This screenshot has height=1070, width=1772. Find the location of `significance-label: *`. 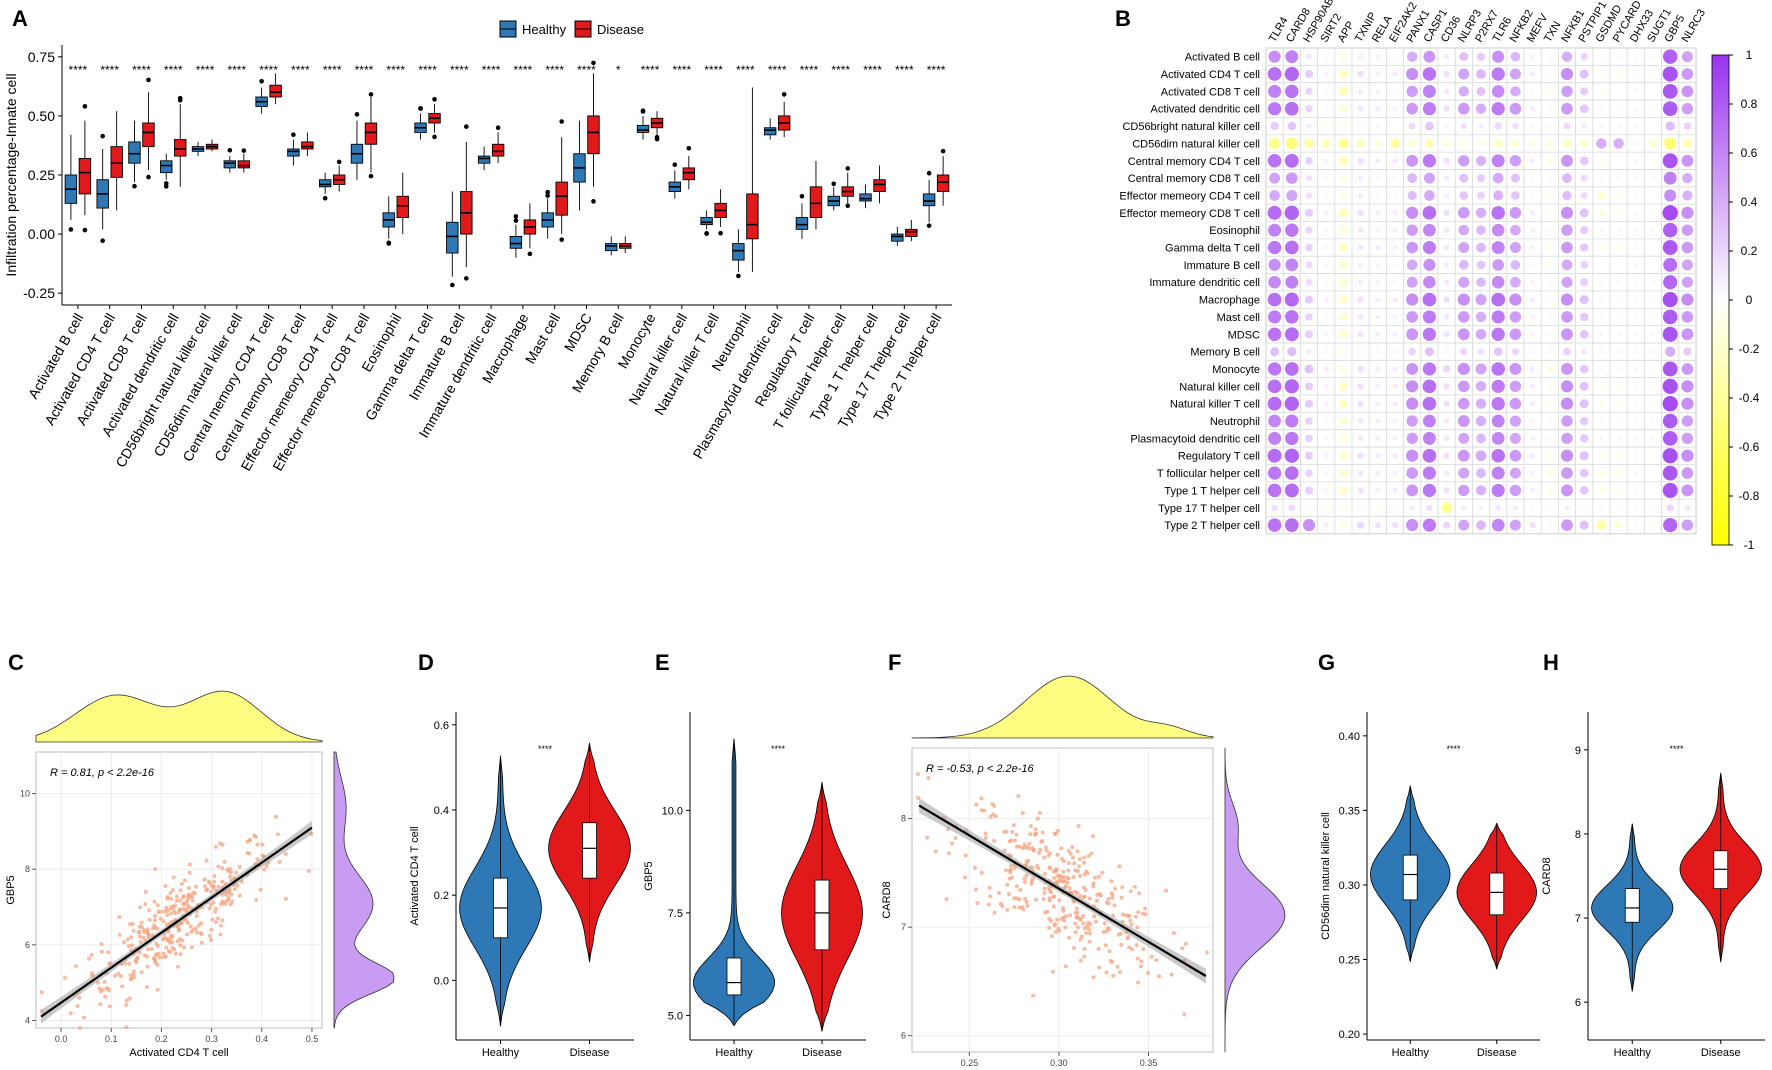

significance-label: * is located at coordinates (618, 70).